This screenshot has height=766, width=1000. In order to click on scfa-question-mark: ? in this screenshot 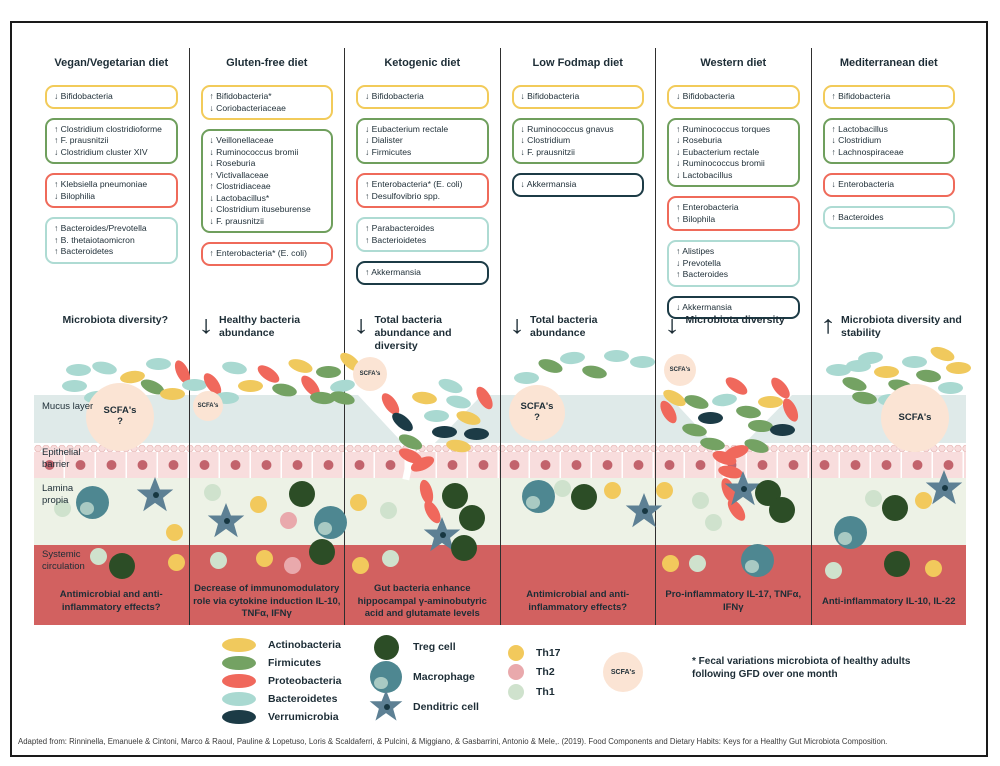, I will do `click(120, 421)`.